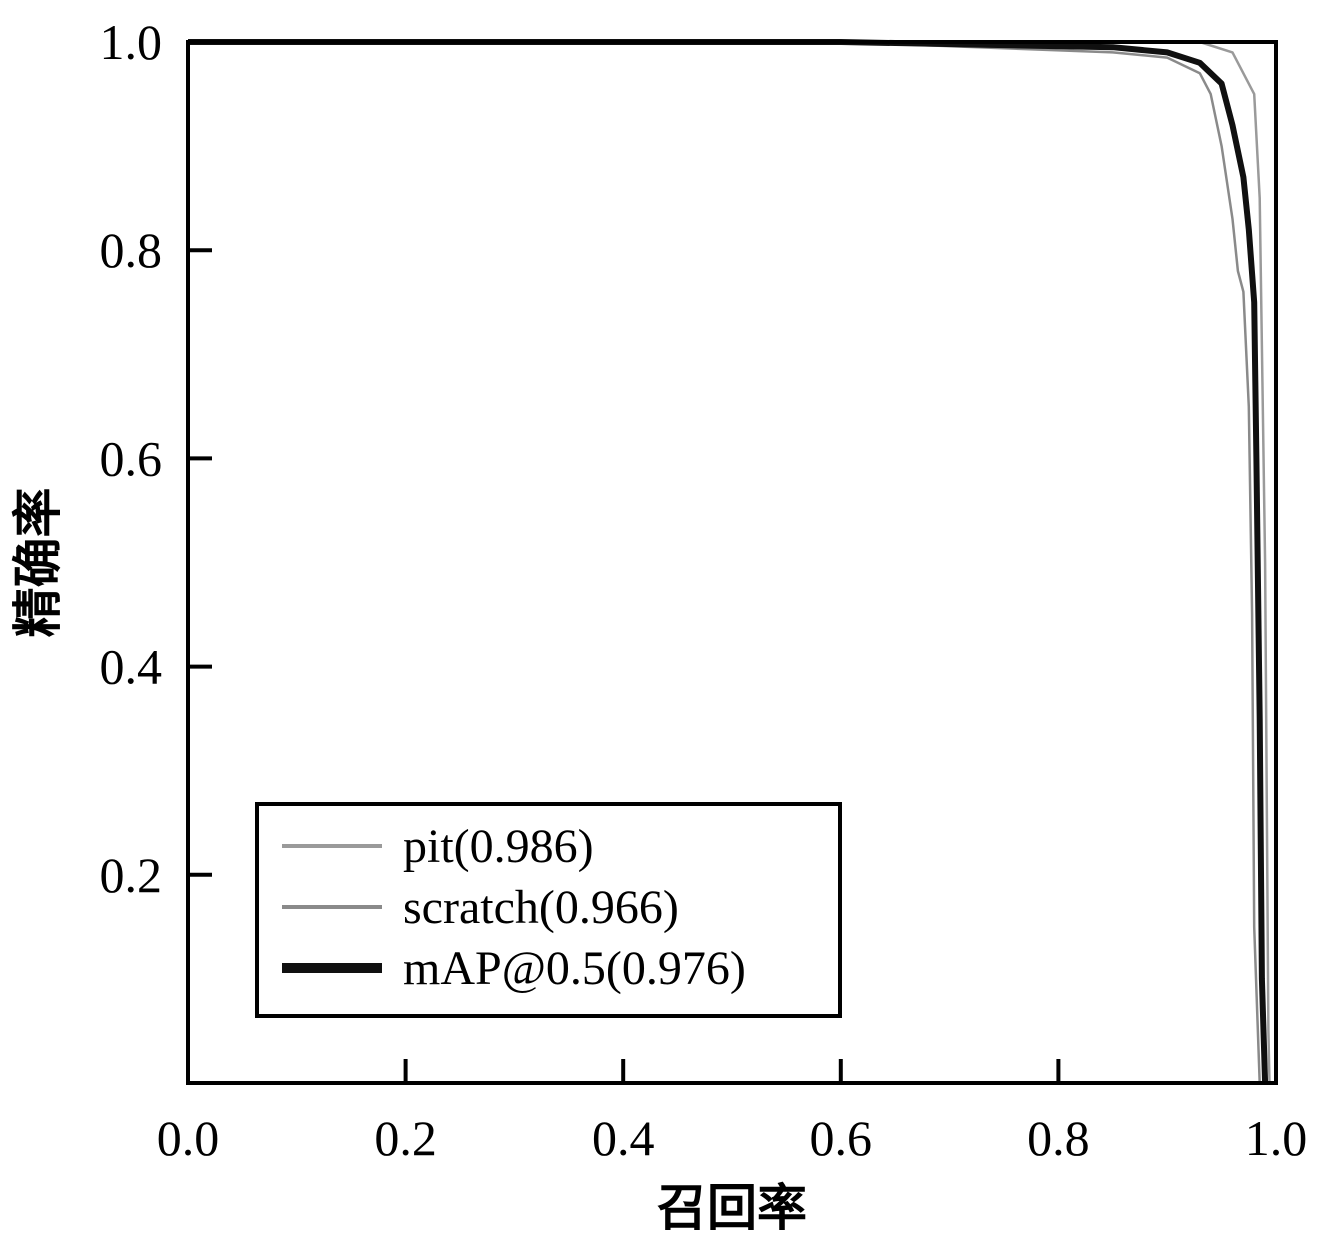 This screenshot has width=1320, height=1258. I want to click on x-tick-label: 0.0, so click(188, 1138).